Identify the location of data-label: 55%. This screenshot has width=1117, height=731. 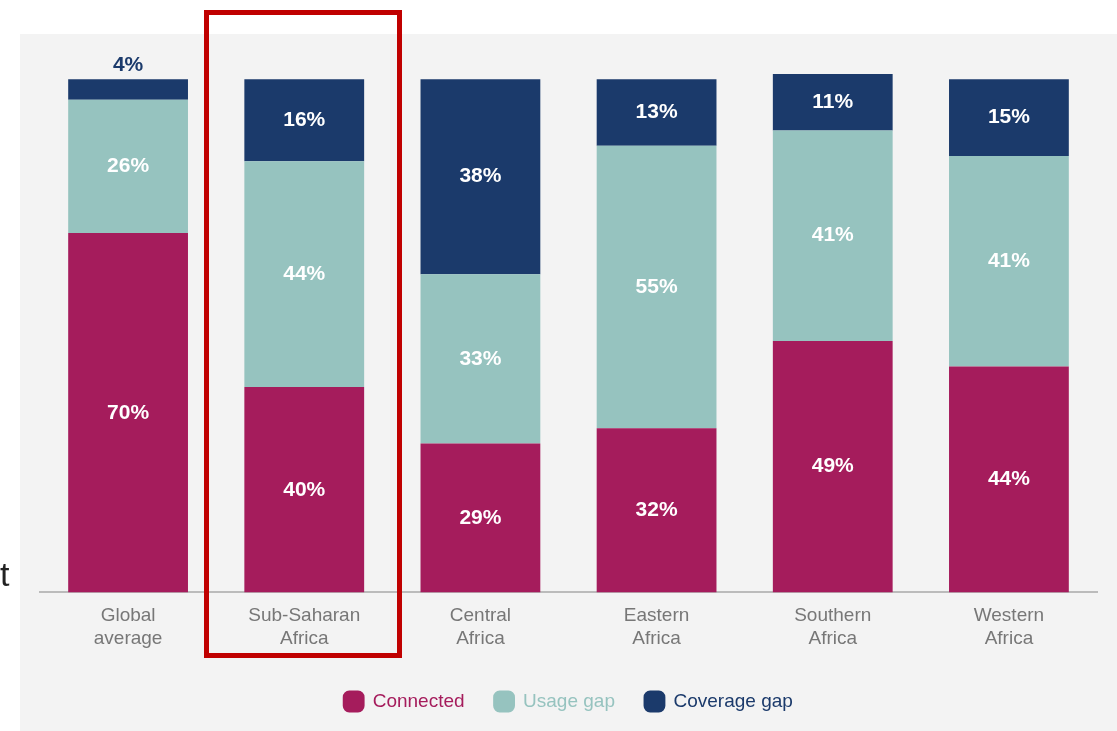
(656, 285).